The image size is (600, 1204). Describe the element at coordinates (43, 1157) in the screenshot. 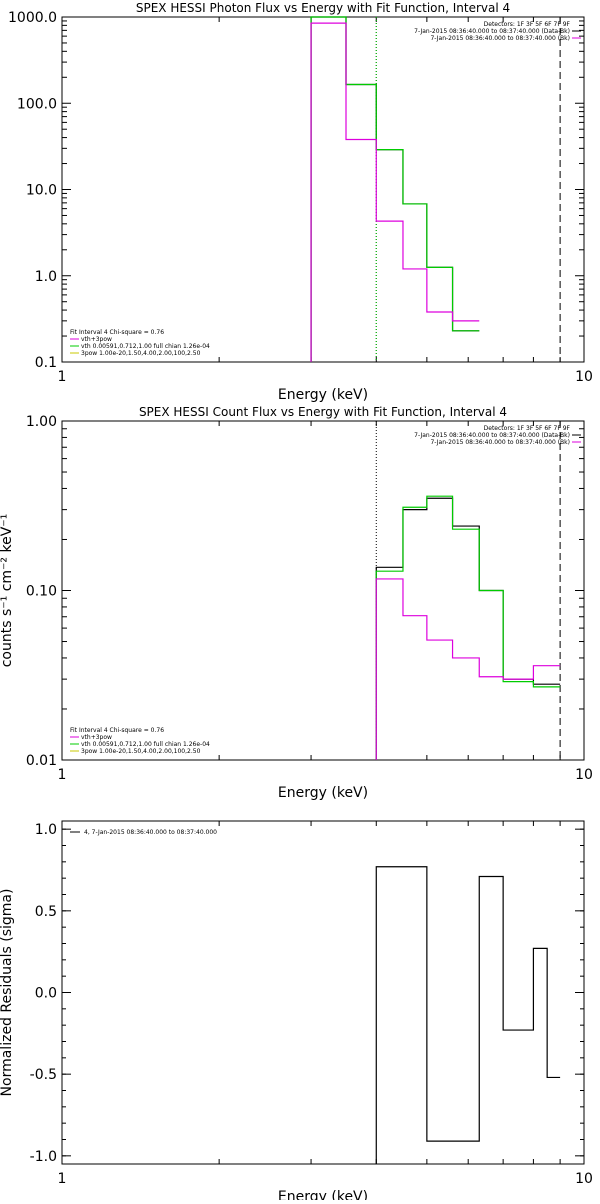

I see `y-tick-label: -1.0` at that location.